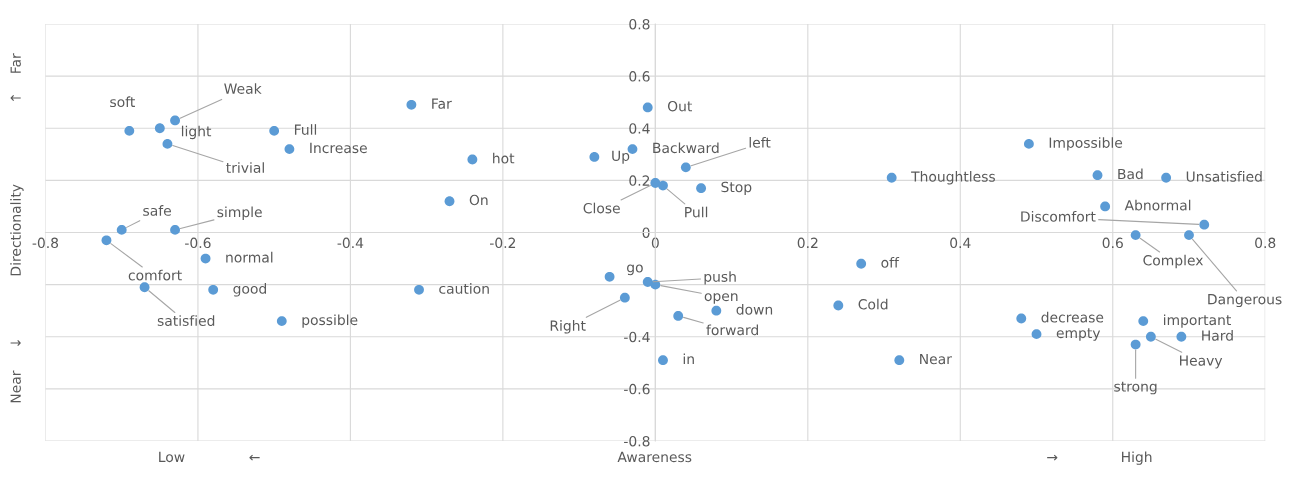  What do you see at coordinates (639, 76) in the screenshot?
I see `y-tick-label: 0.6` at bounding box center [639, 76].